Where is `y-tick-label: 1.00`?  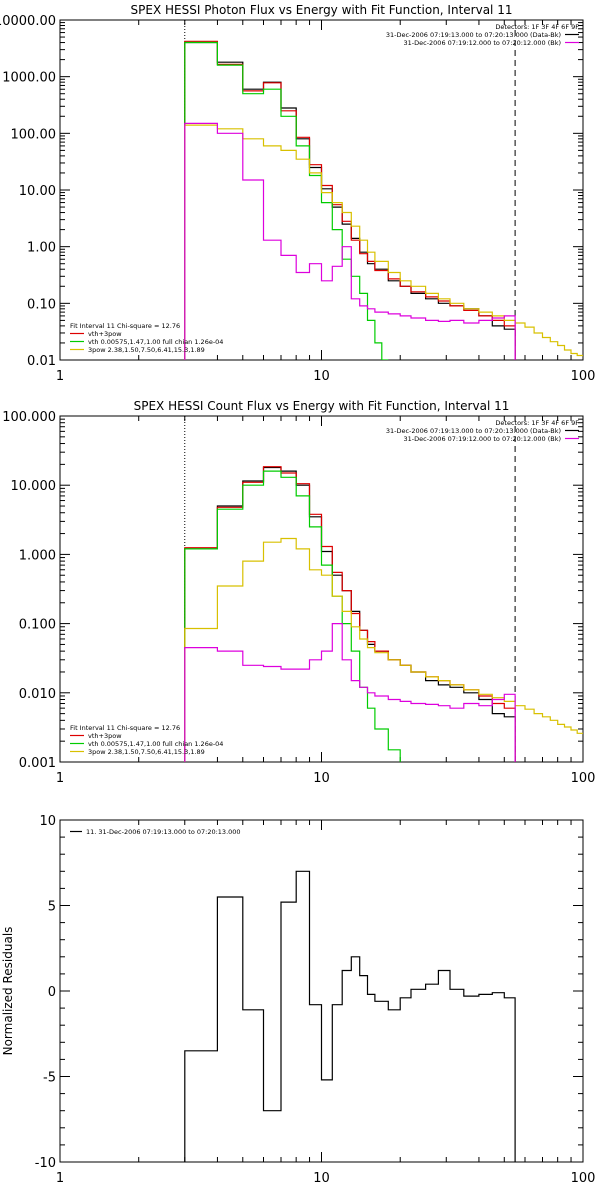
y-tick-label: 1.00 is located at coordinates (41, 248).